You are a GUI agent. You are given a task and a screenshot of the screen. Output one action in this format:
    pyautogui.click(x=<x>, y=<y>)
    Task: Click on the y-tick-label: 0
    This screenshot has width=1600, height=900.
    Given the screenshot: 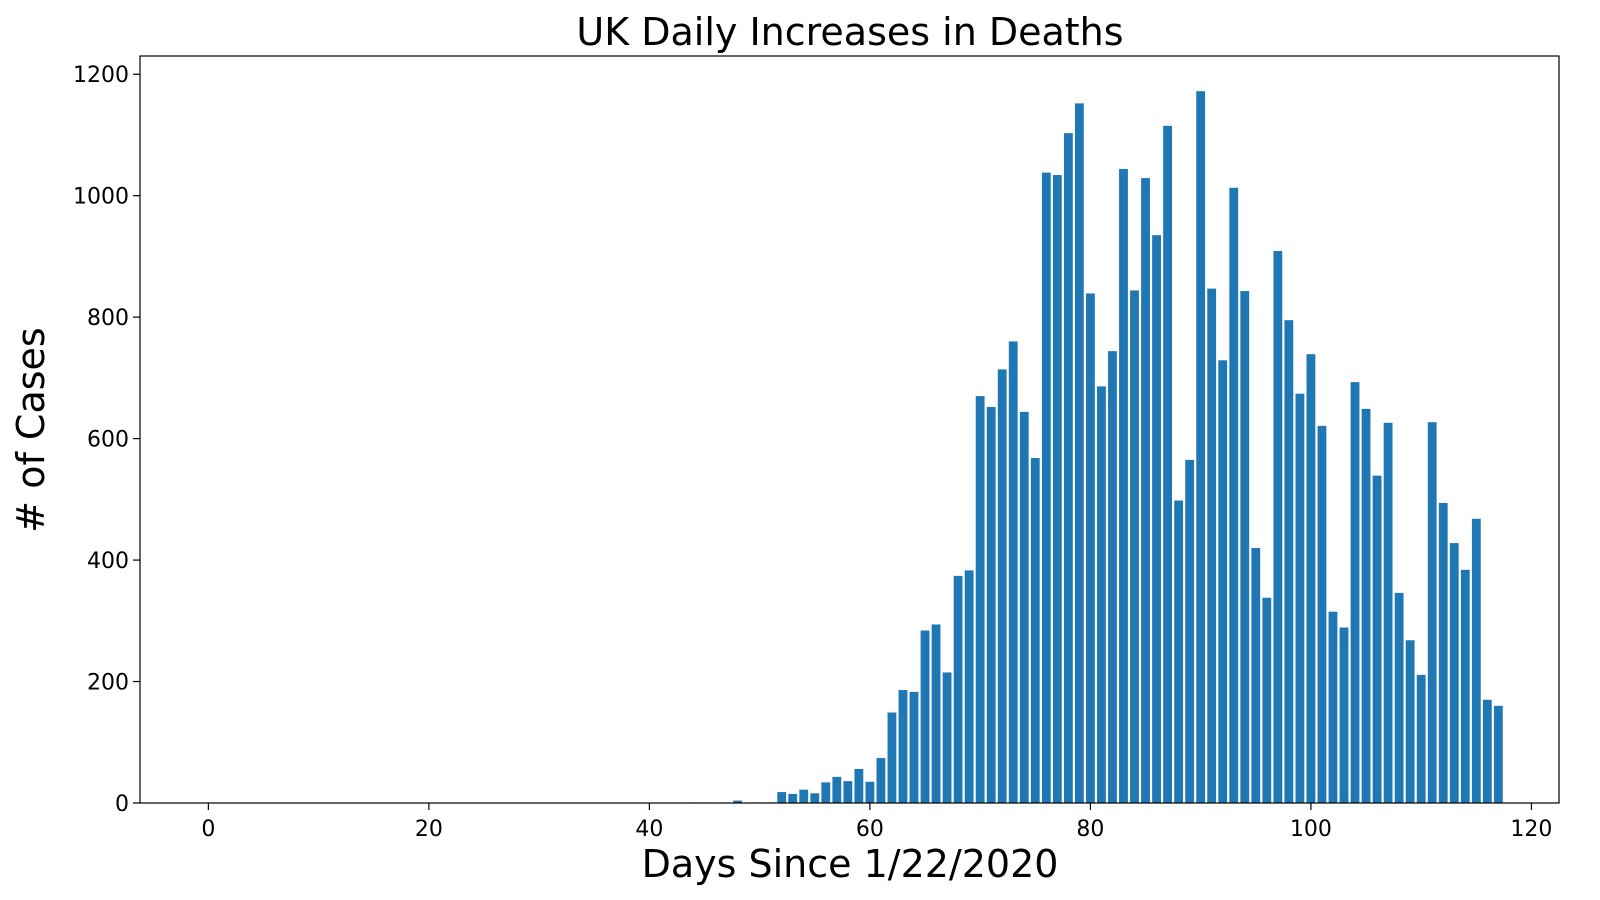 What is the action you would take?
    pyautogui.click(x=122, y=804)
    